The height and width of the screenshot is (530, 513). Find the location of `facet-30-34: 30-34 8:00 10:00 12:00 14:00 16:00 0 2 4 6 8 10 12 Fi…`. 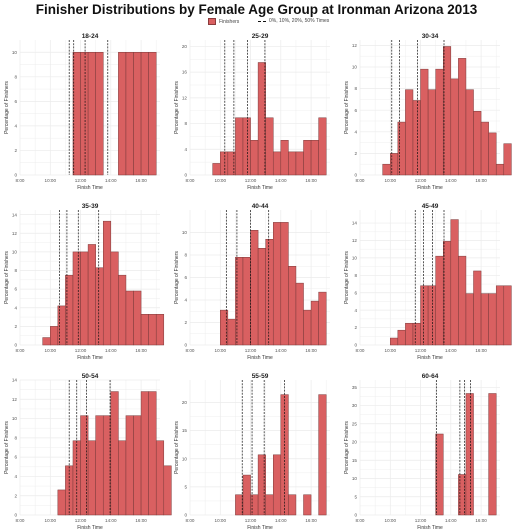

facet-30-34: 30-34 8:00 10:00 12:00 14:00 16:00 0 2 4 6 8 10 12 Fi… is located at coordinates (428, 112).